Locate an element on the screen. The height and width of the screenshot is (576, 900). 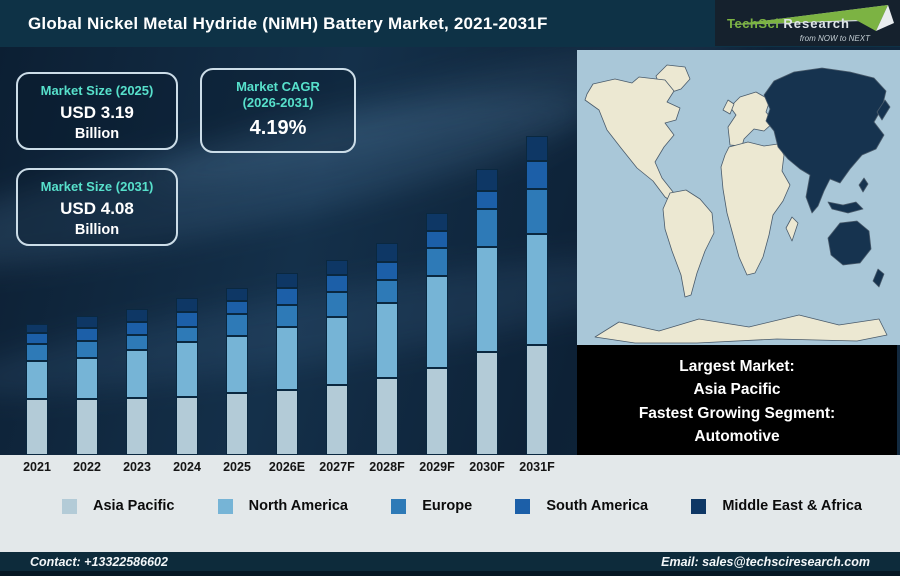
map-new-zealand-highlighted is located at coordinates (878, 278).